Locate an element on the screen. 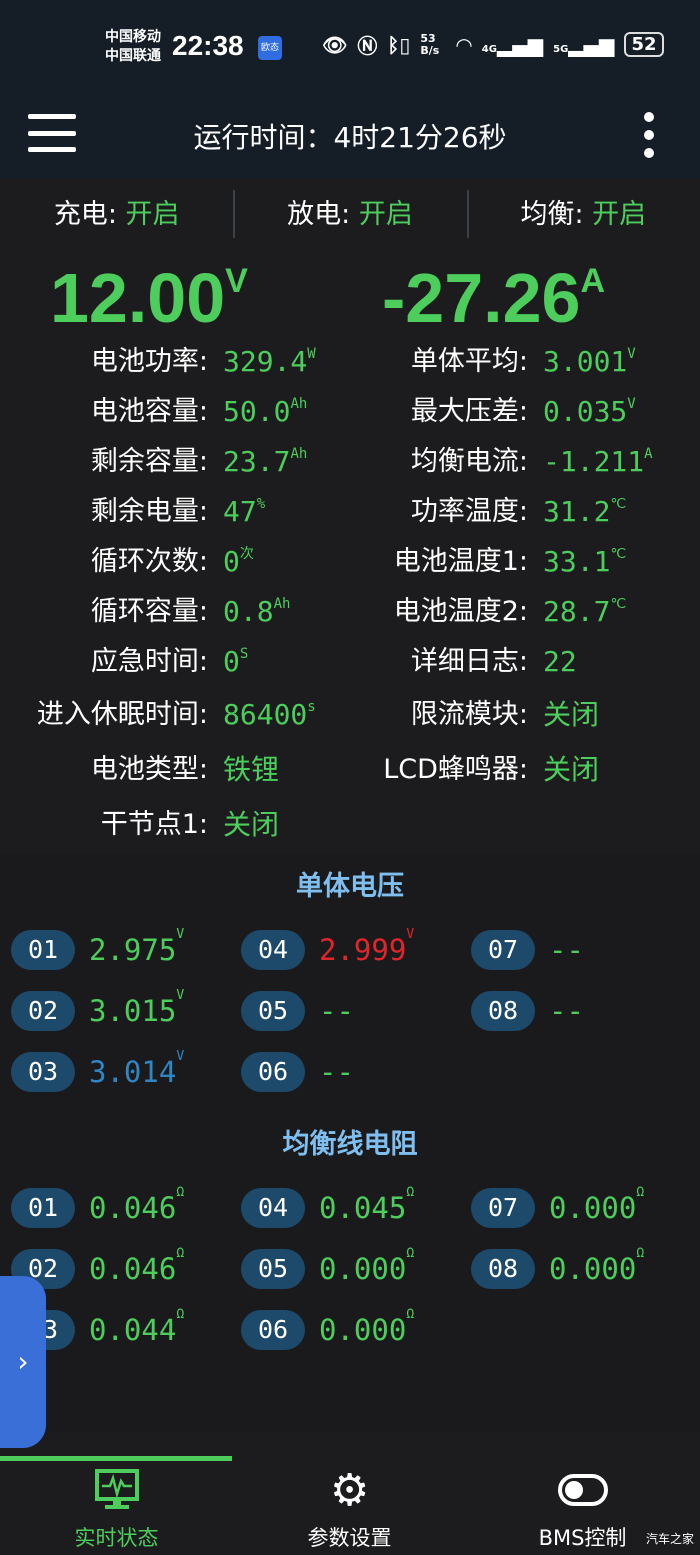 The height and width of the screenshot is (1555, 700). status-icons: 👁 Ⓝ ᛒ▯ 53 B/s ◠ 4G▂▄▆ 5G▂▄▆ 52 is located at coordinates (493, 44).